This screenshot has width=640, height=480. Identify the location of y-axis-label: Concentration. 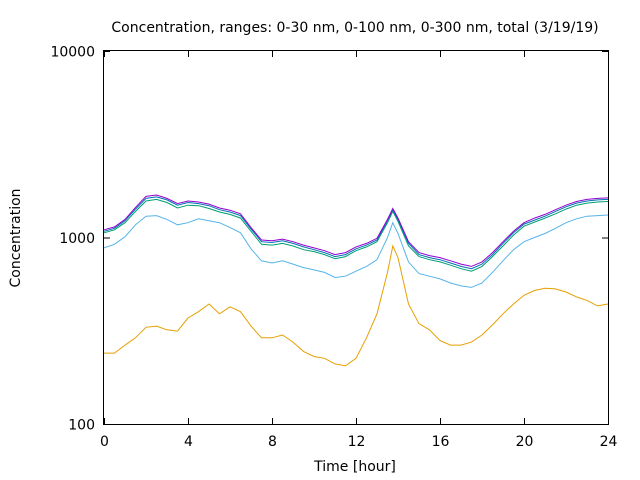
(16, 237).